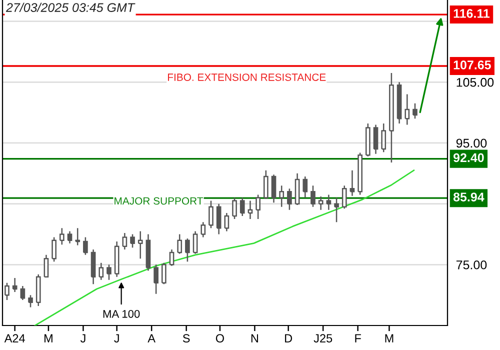 This screenshot has height=350, width=500. Describe the element at coordinates (471, 265) in the screenshot. I see `y-tick-label: 75.00` at that location.